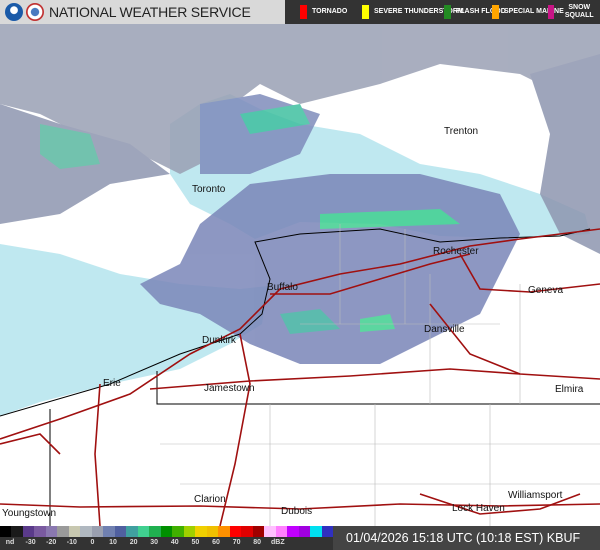 The width and height of the screenshot is (600, 550). I want to click on city-label: Trenton, so click(461, 131).